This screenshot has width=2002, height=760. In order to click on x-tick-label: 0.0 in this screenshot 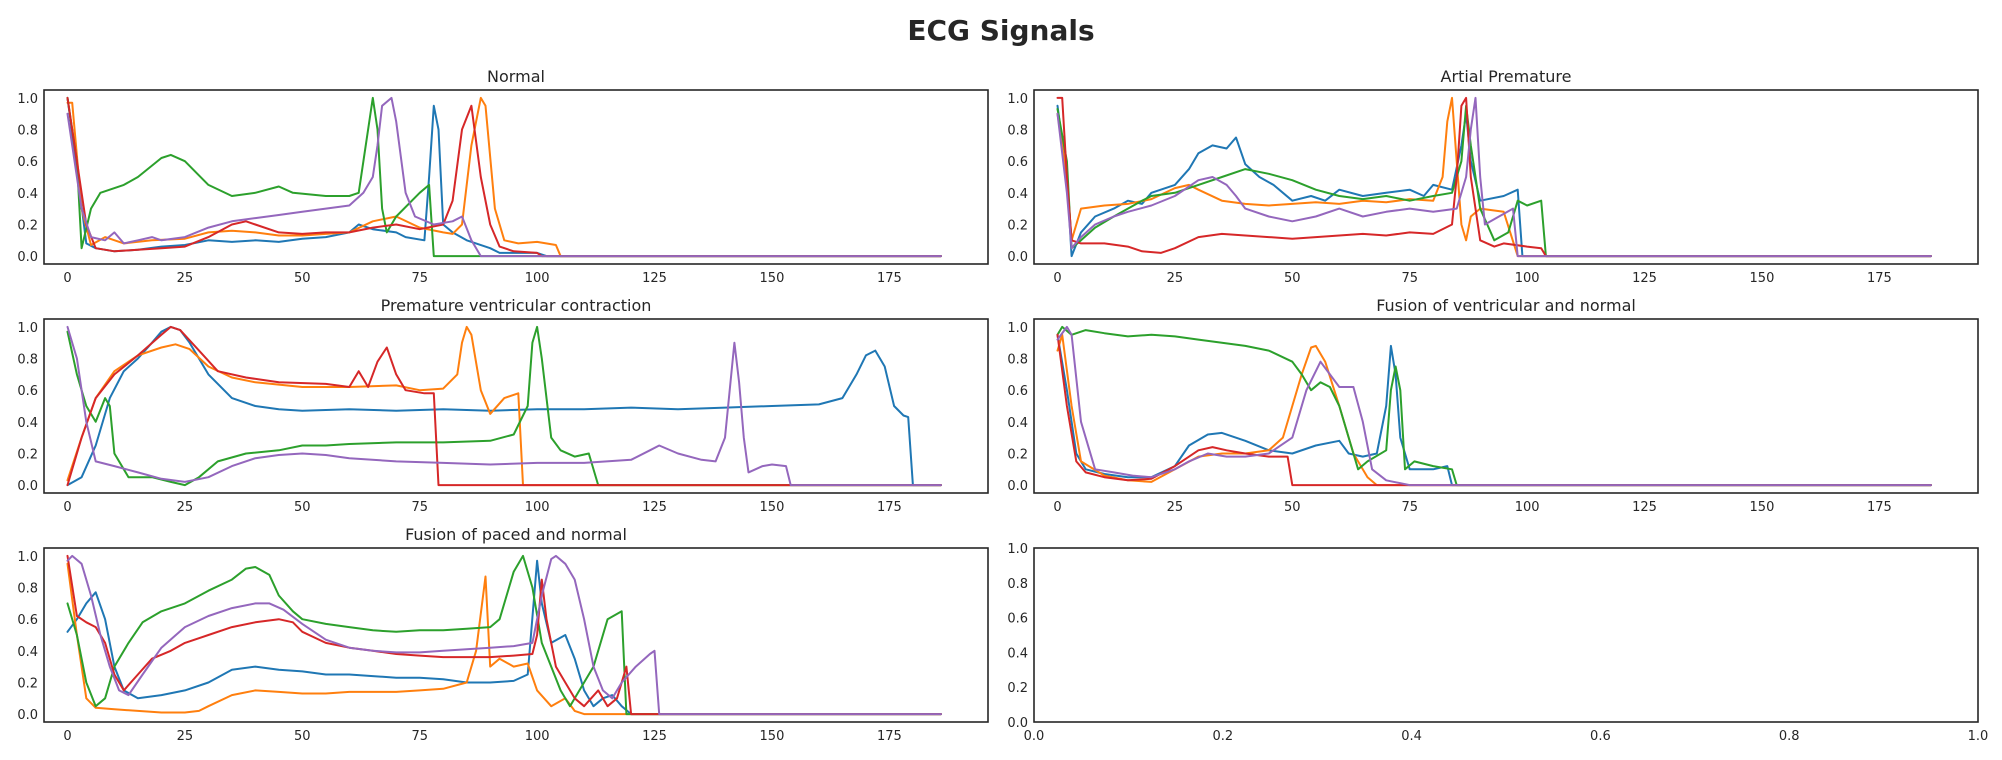, I will do `click(1034, 736)`.